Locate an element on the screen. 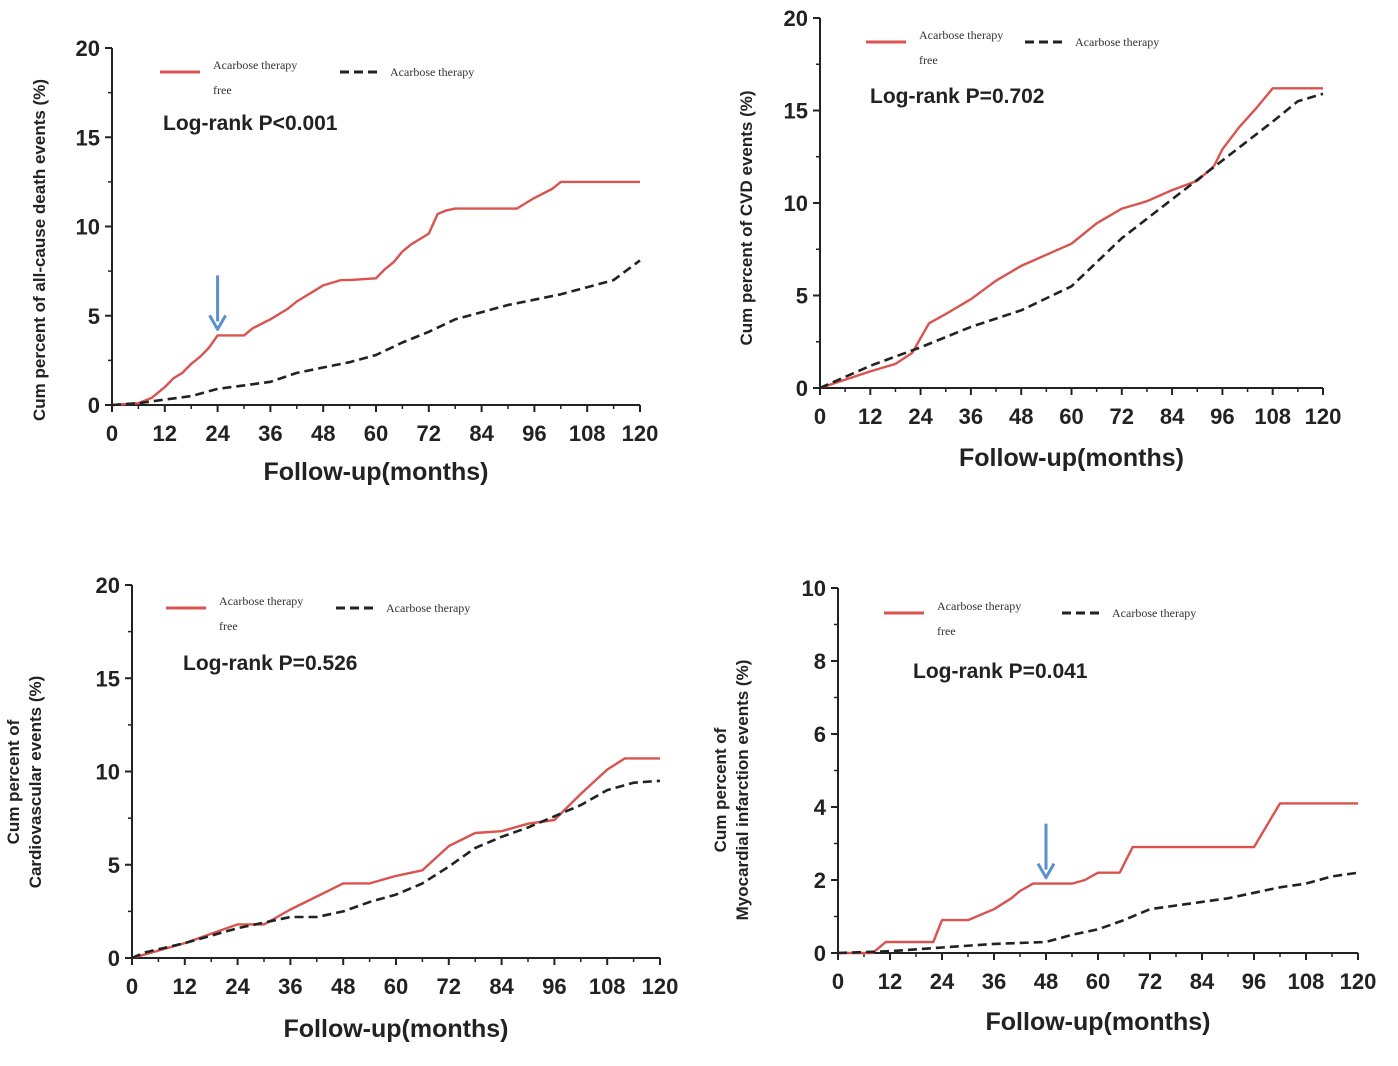  y-tick-label: 2 is located at coordinates (820, 880).